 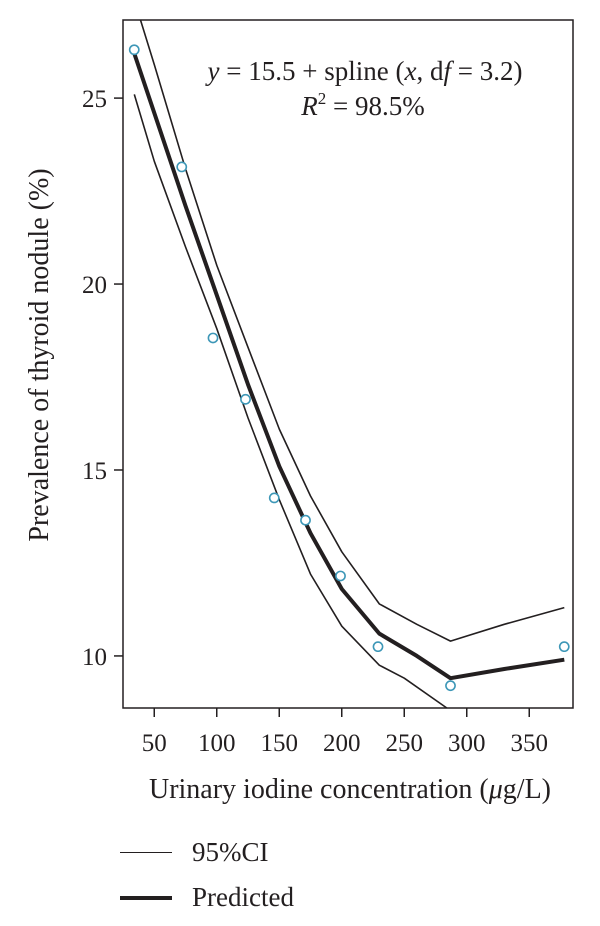 What do you see at coordinates (530, 743) in the screenshot?
I see `x-tick-label: 350` at bounding box center [530, 743].